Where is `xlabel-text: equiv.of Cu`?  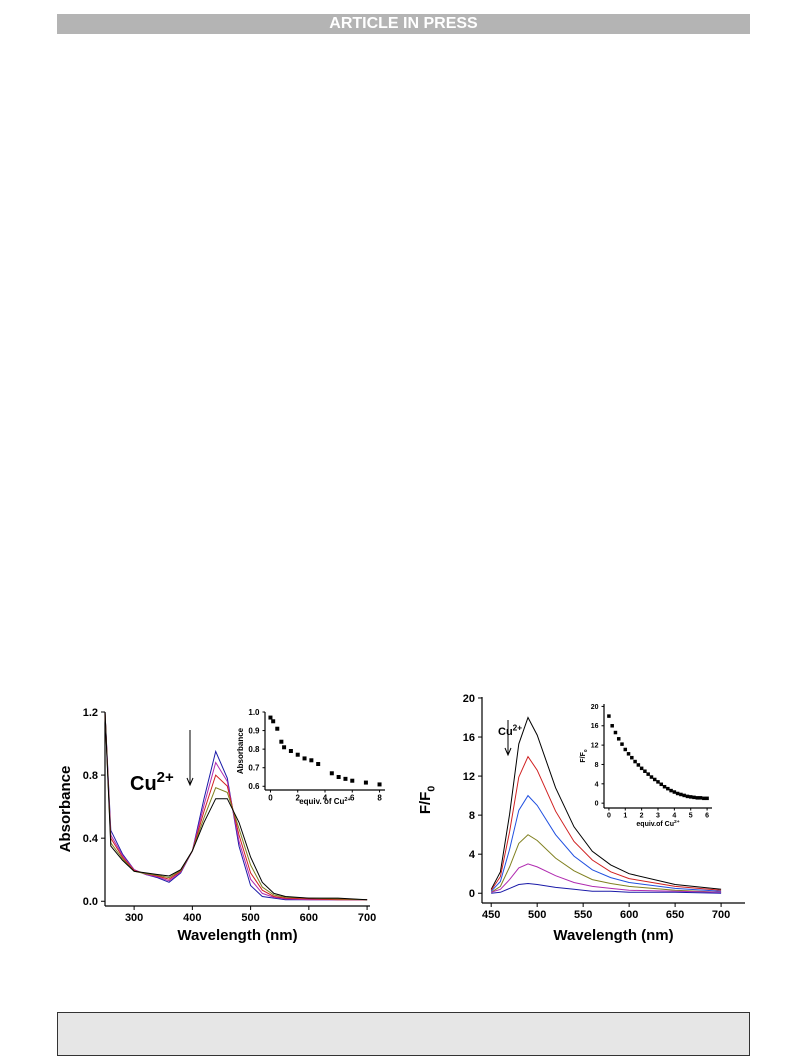 xlabel-text: equiv.of Cu is located at coordinates (655, 824).